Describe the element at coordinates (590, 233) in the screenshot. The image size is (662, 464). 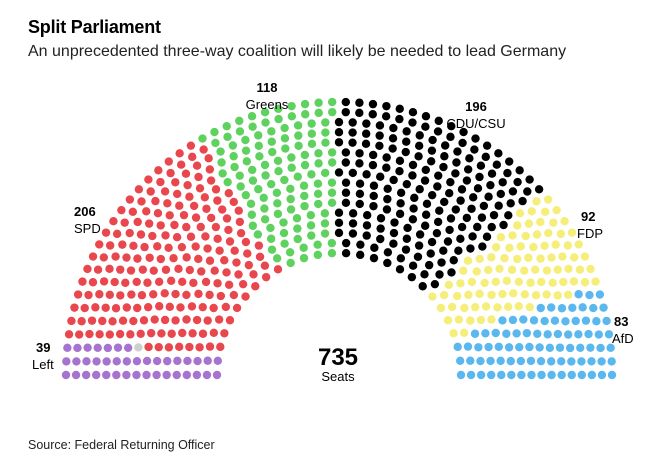
I see `label-fdp-name: FDP` at that location.